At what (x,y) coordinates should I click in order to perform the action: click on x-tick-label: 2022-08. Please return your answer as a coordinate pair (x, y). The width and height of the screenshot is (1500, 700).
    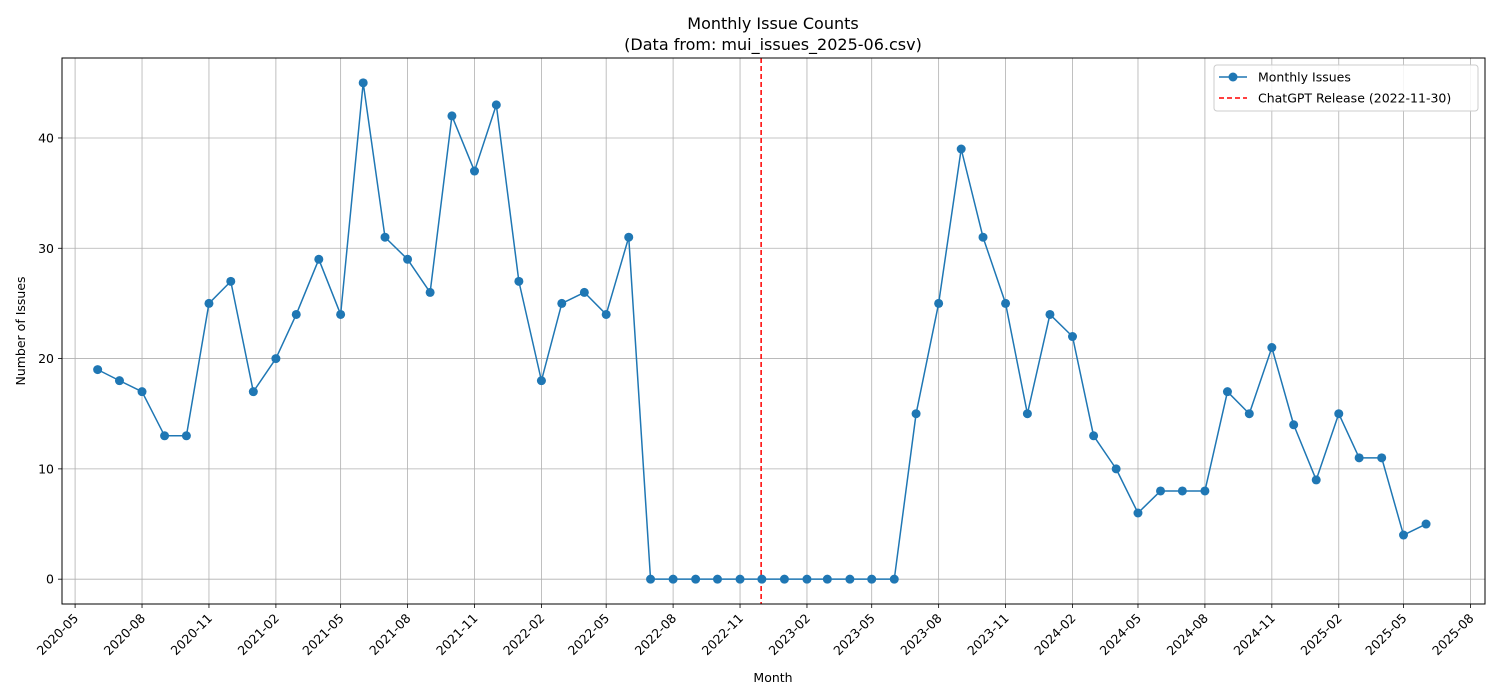
    Looking at the image, I should click on (656, 634).